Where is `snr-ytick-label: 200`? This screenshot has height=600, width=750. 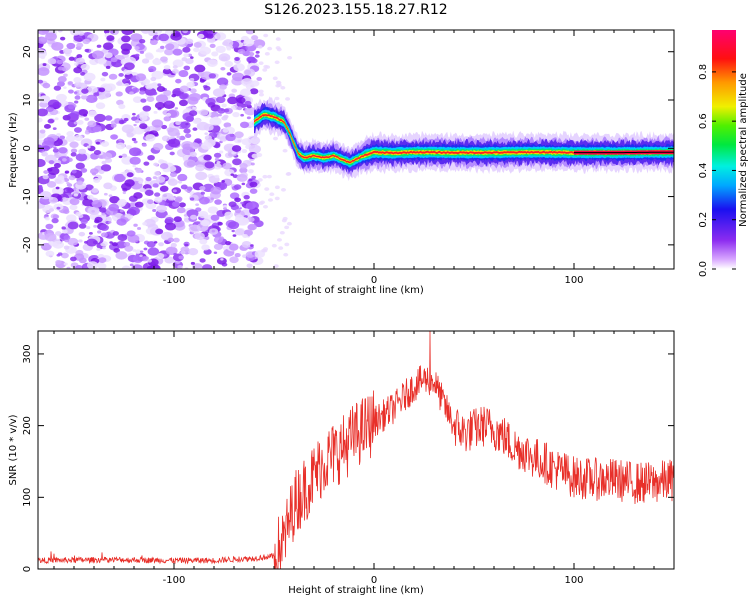
snr-ytick-label: 200 is located at coordinates (27, 425).